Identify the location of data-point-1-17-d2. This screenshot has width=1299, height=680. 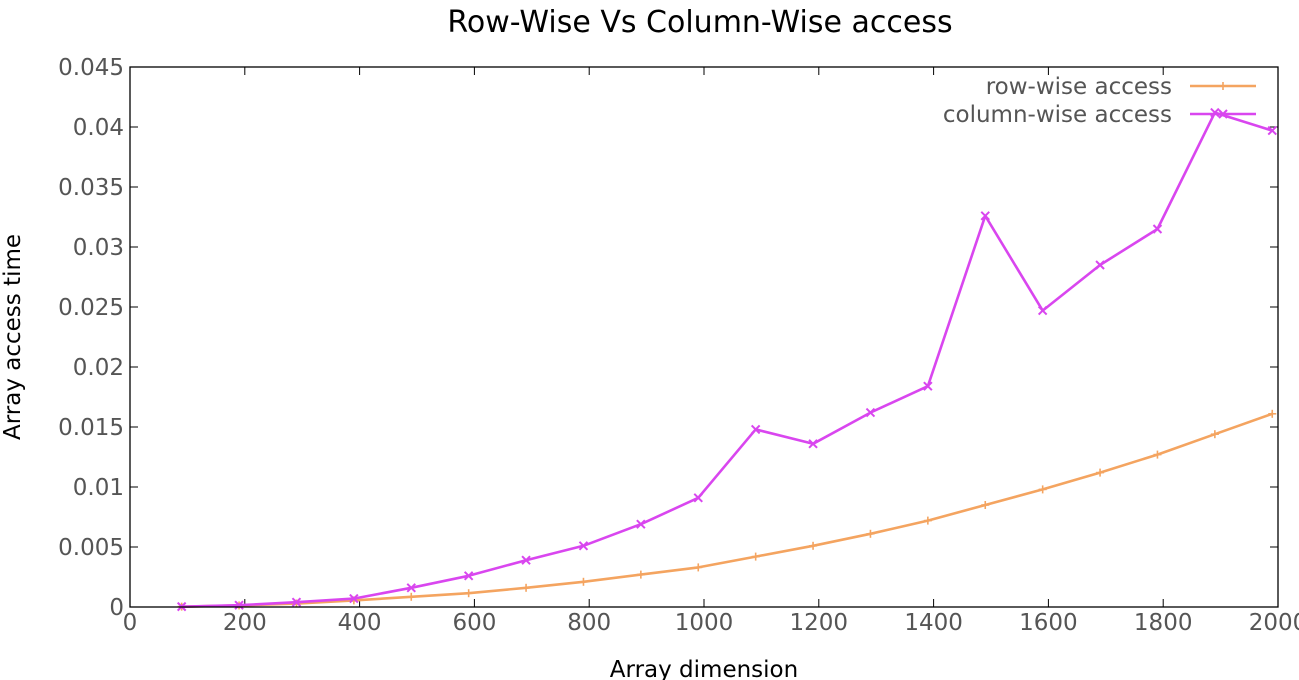
(1157, 229).